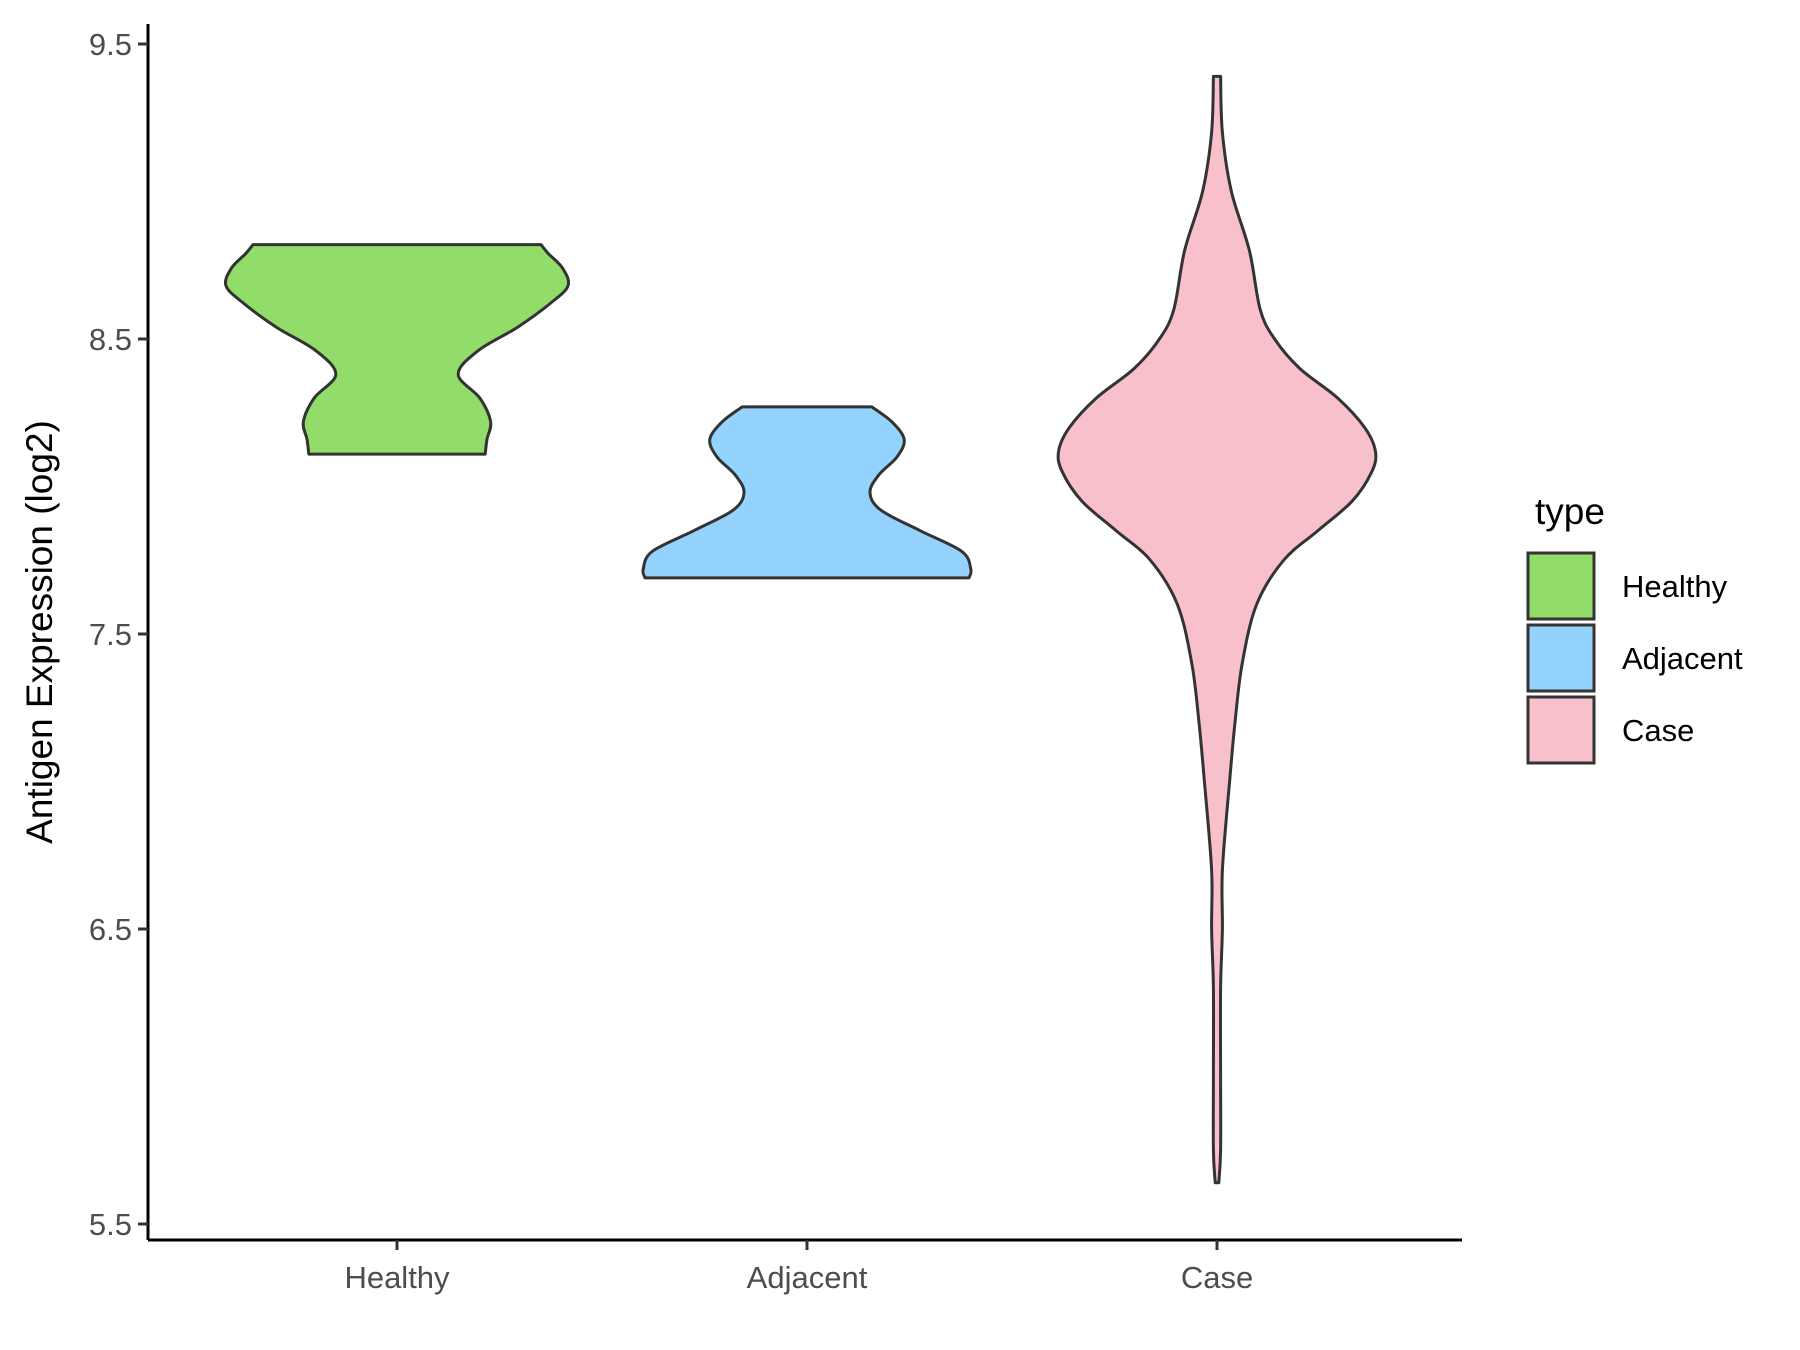  What do you see at coordinates (39, 632) in the screenshot?
I see `y-axis-title: Antigen Expression (log2)` at bounding box center [39, 632].